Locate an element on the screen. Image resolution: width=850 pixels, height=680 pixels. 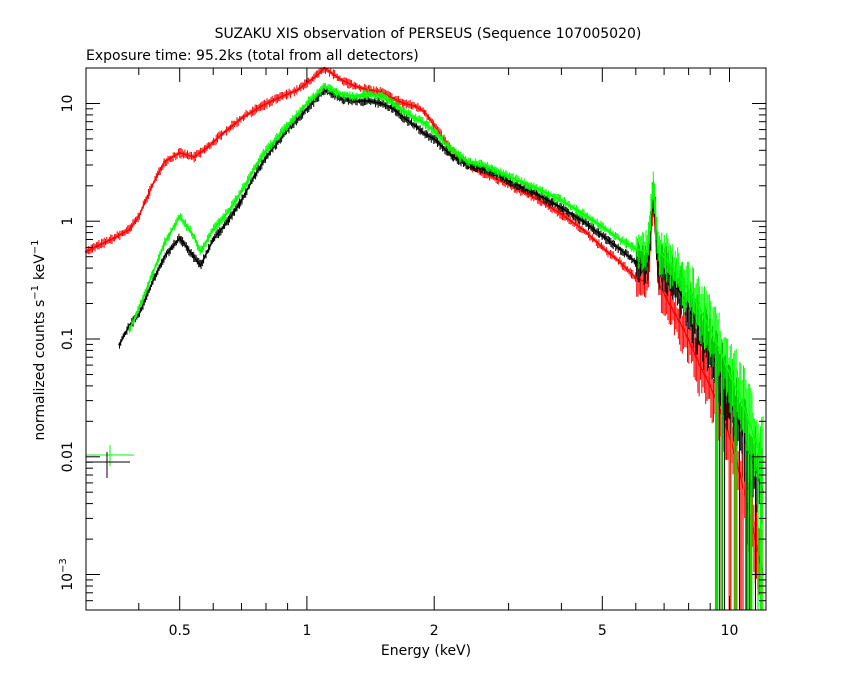
x-tick-label: 1 is located at coordinates (306, 631).